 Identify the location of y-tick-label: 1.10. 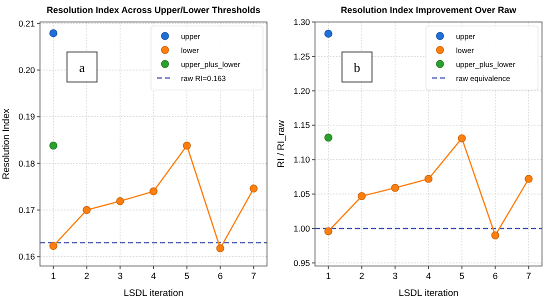
(301, 159).